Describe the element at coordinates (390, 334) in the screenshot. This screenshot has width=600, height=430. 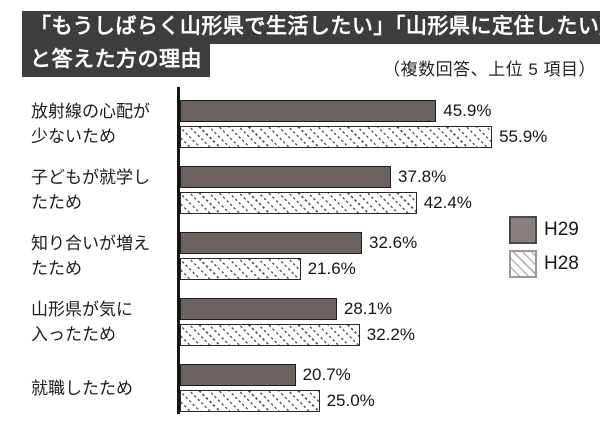
I see `value-label-h28: 32.2%` at that location.